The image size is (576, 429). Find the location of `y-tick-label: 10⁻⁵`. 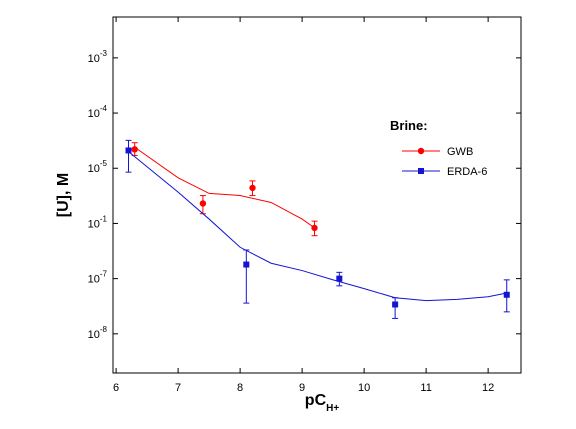

y-tick-label: 10⁻⁵ is located at coordinates (98, 167).